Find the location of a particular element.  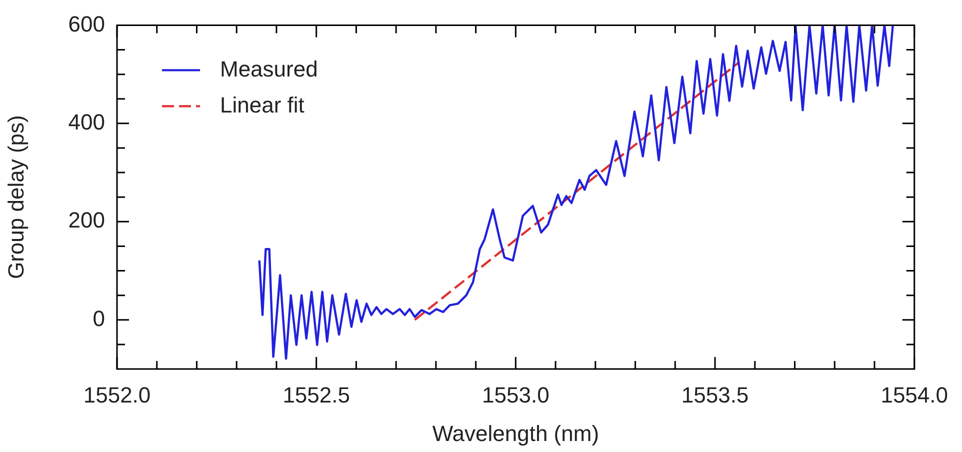

y-tick-label: 200 is located at coordinates (86, 220).